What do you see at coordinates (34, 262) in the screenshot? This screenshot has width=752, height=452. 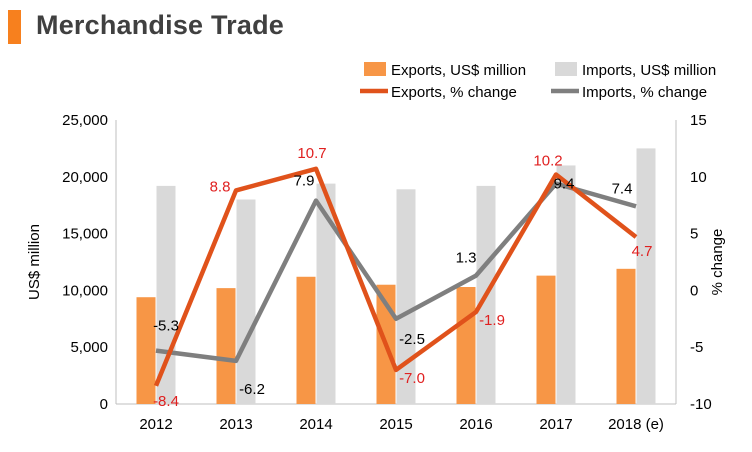 I see `left-axis-title: US$ million` at bounding box center [34, 262].